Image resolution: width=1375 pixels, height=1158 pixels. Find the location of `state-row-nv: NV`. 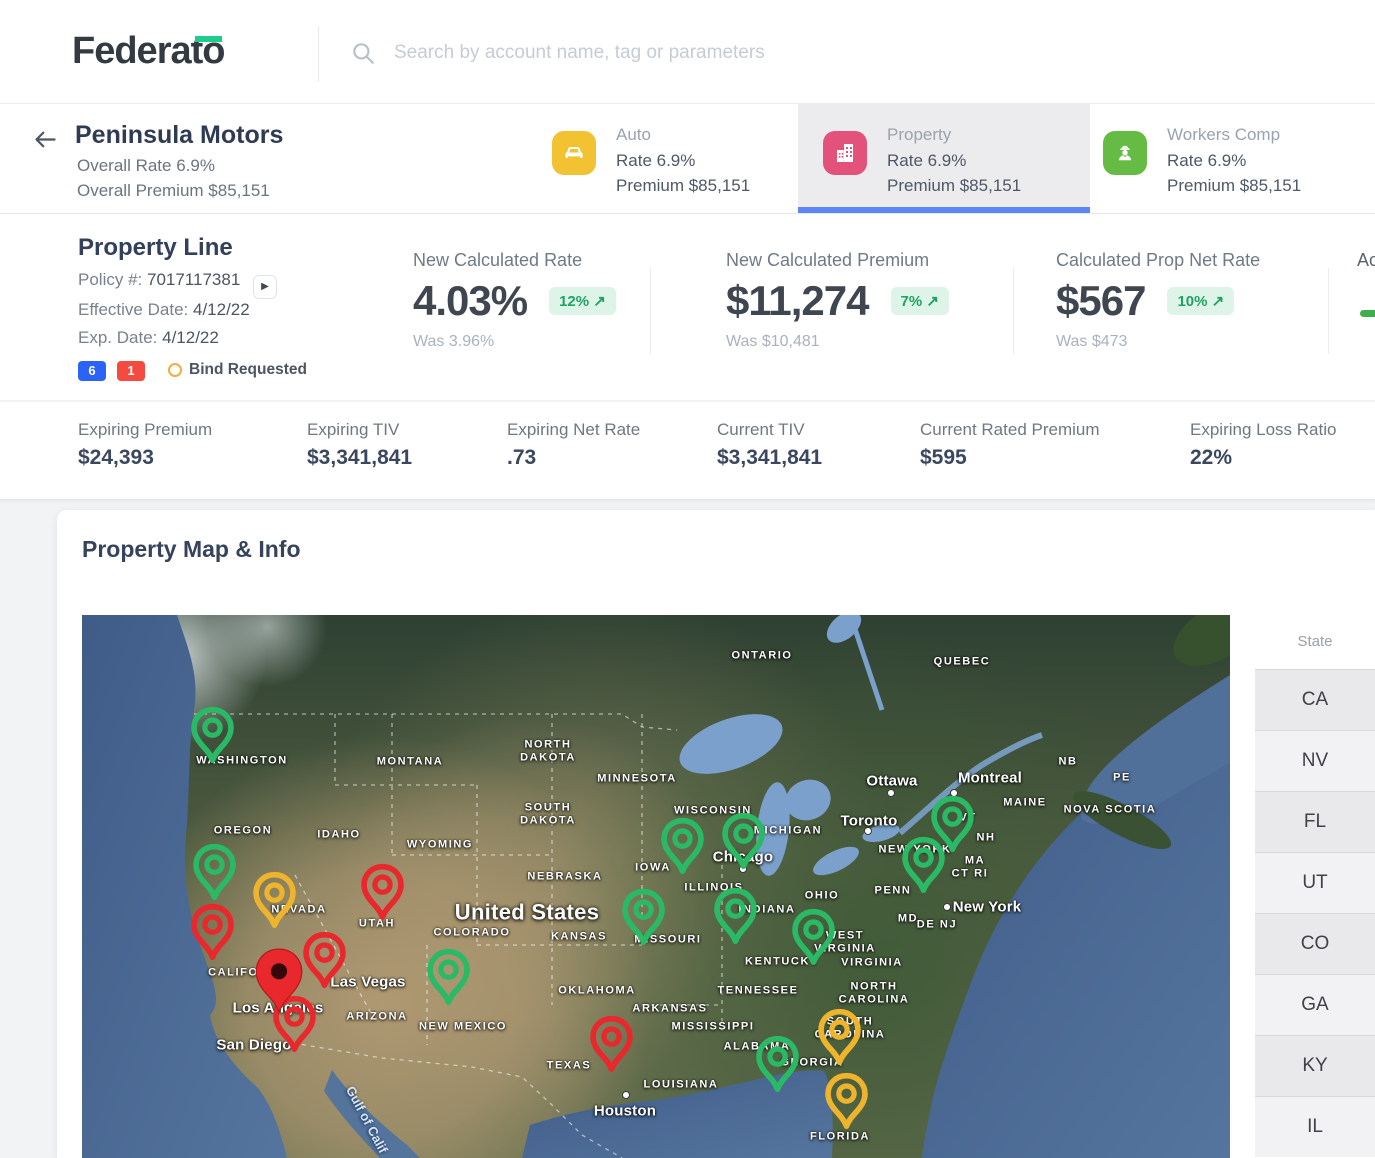

state-row-nv: NV is located at coordinates (1315, 760).